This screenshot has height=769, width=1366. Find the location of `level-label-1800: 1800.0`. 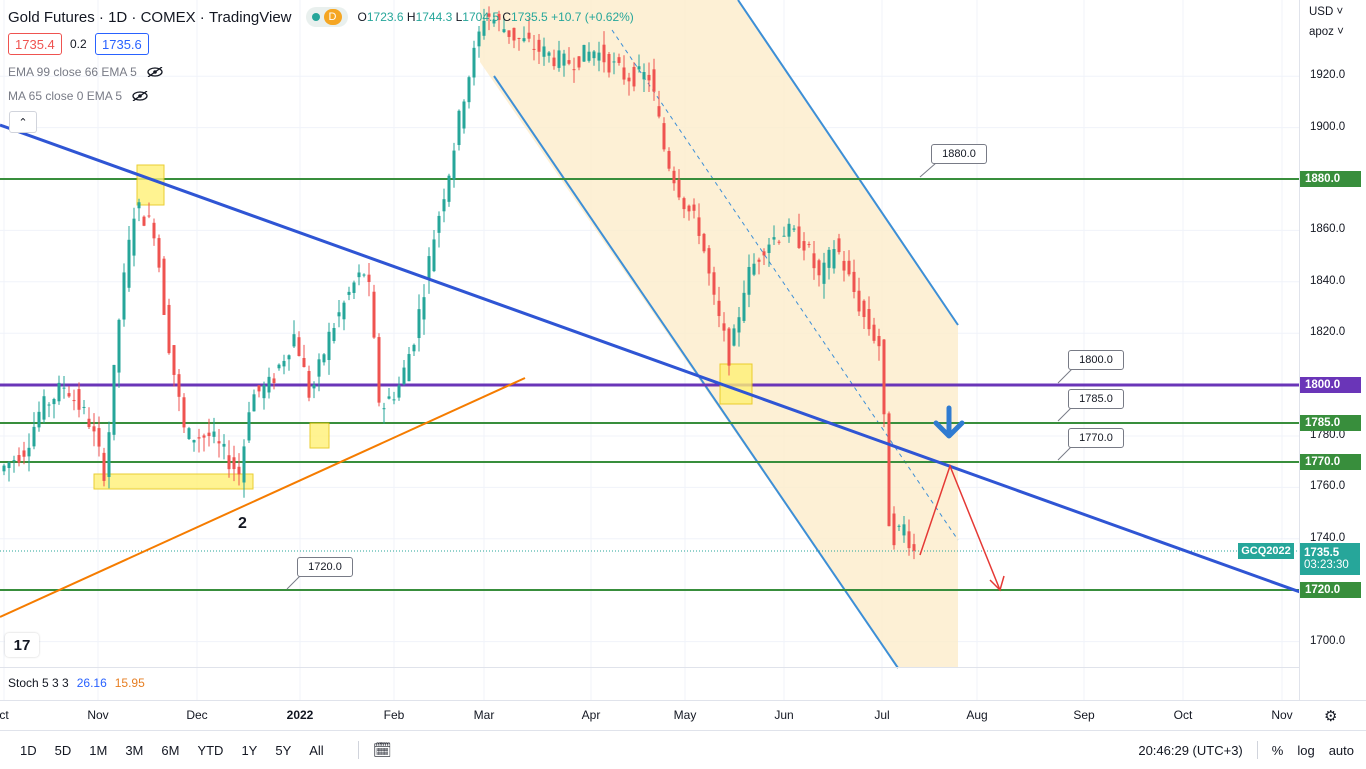

level-label-1800: 1800.0 is located at coordinates (1096, 360).